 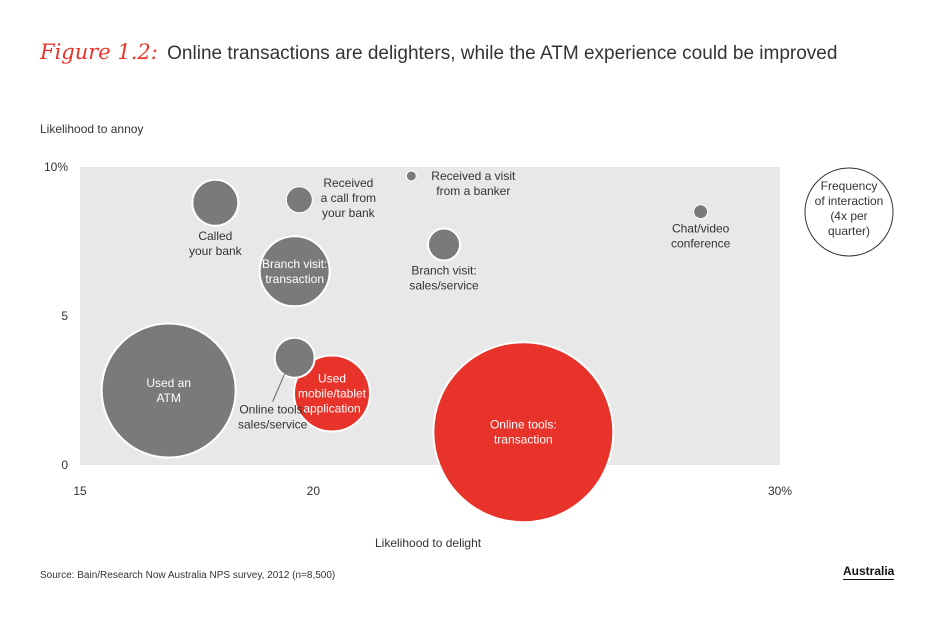 What do you see at coordinates (215, 236) in the screenshot?
I see `bubble-label: Called` at bounding box center [215, 236].